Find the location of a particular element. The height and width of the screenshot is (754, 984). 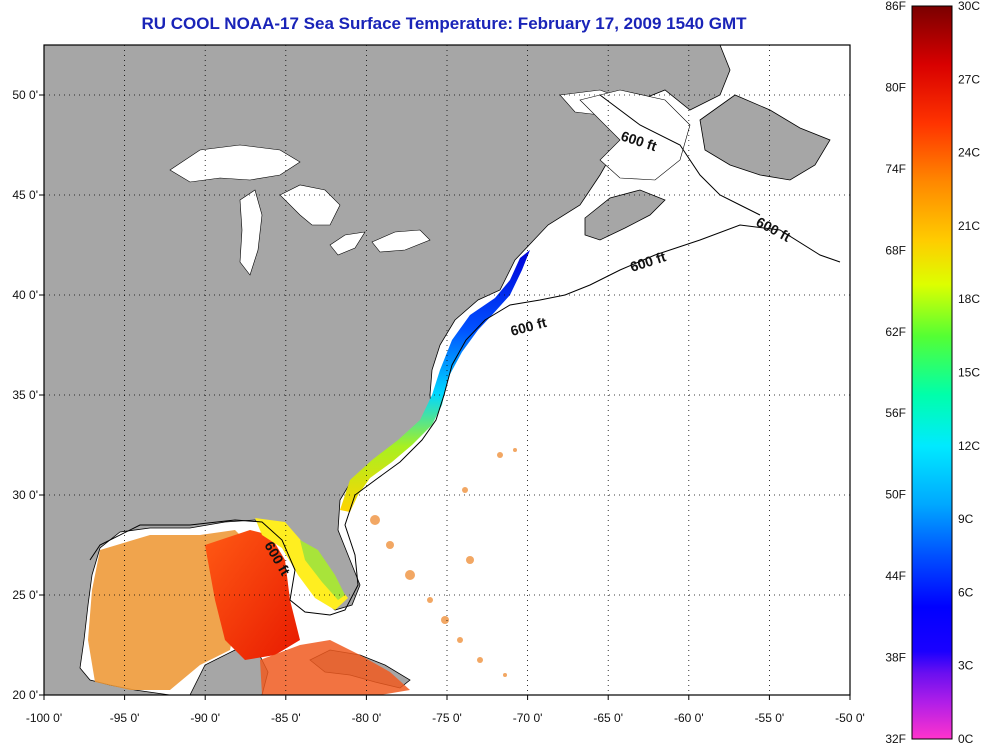

x-tick-label: -90 0' is located at coordinates (205, 718).